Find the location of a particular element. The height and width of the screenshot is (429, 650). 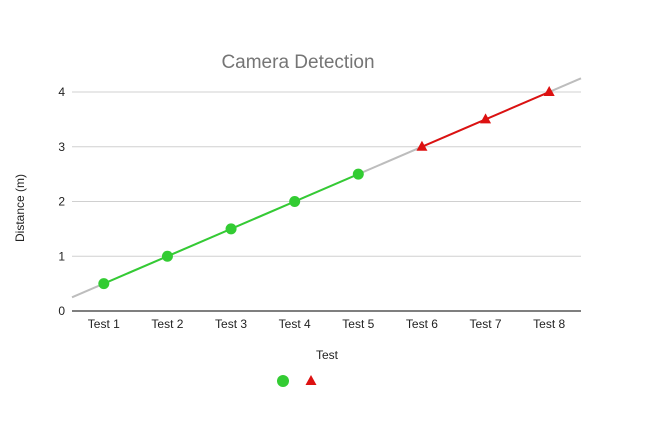

x-tick-label: Test 4 is located at coordinates (295, 324).